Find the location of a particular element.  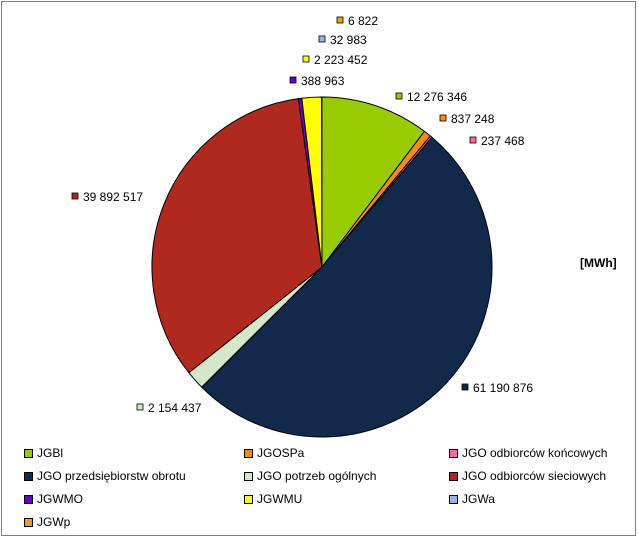

data-label-jgwmu: 2 223 452 is located at coordinates (335, 60).